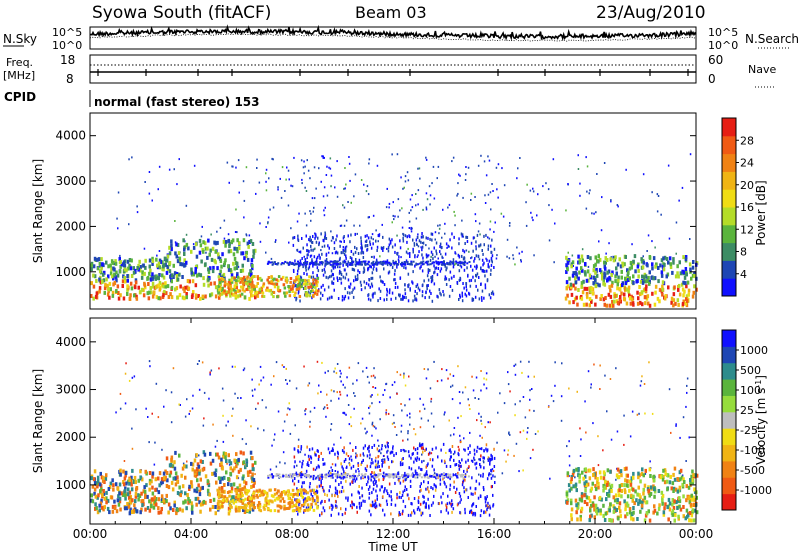 Image resolution: width=800 pixels, height=554 pixels. What do you see at coordinates (19, 62) in the screenshot?
I see `freq-label-1: Freq.` at bounding box center [19, 62].